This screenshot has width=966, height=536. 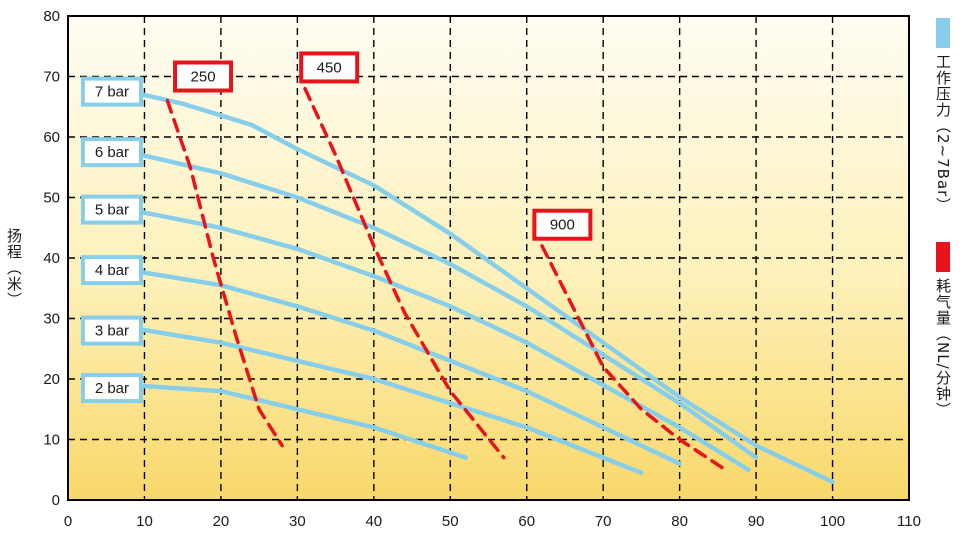 I want to click on series-label-7-bar: 7 bar, so click(x=112, y=92).